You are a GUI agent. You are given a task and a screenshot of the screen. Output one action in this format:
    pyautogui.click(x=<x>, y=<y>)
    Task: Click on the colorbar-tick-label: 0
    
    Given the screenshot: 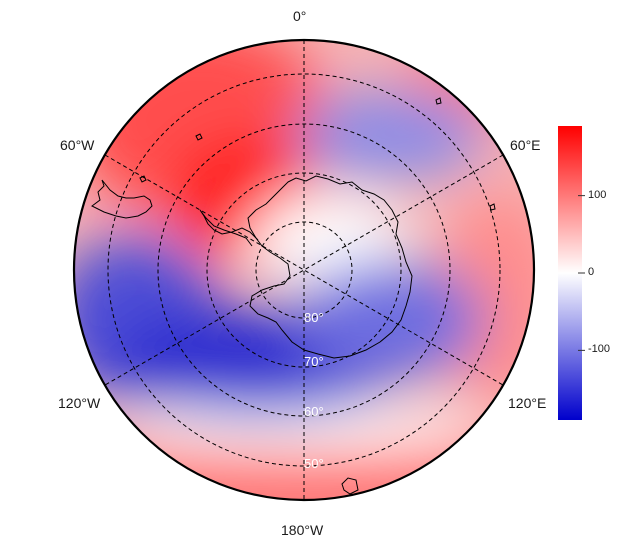 What is the action you would take?
    pyautogui.click(x=591, y=272)
    